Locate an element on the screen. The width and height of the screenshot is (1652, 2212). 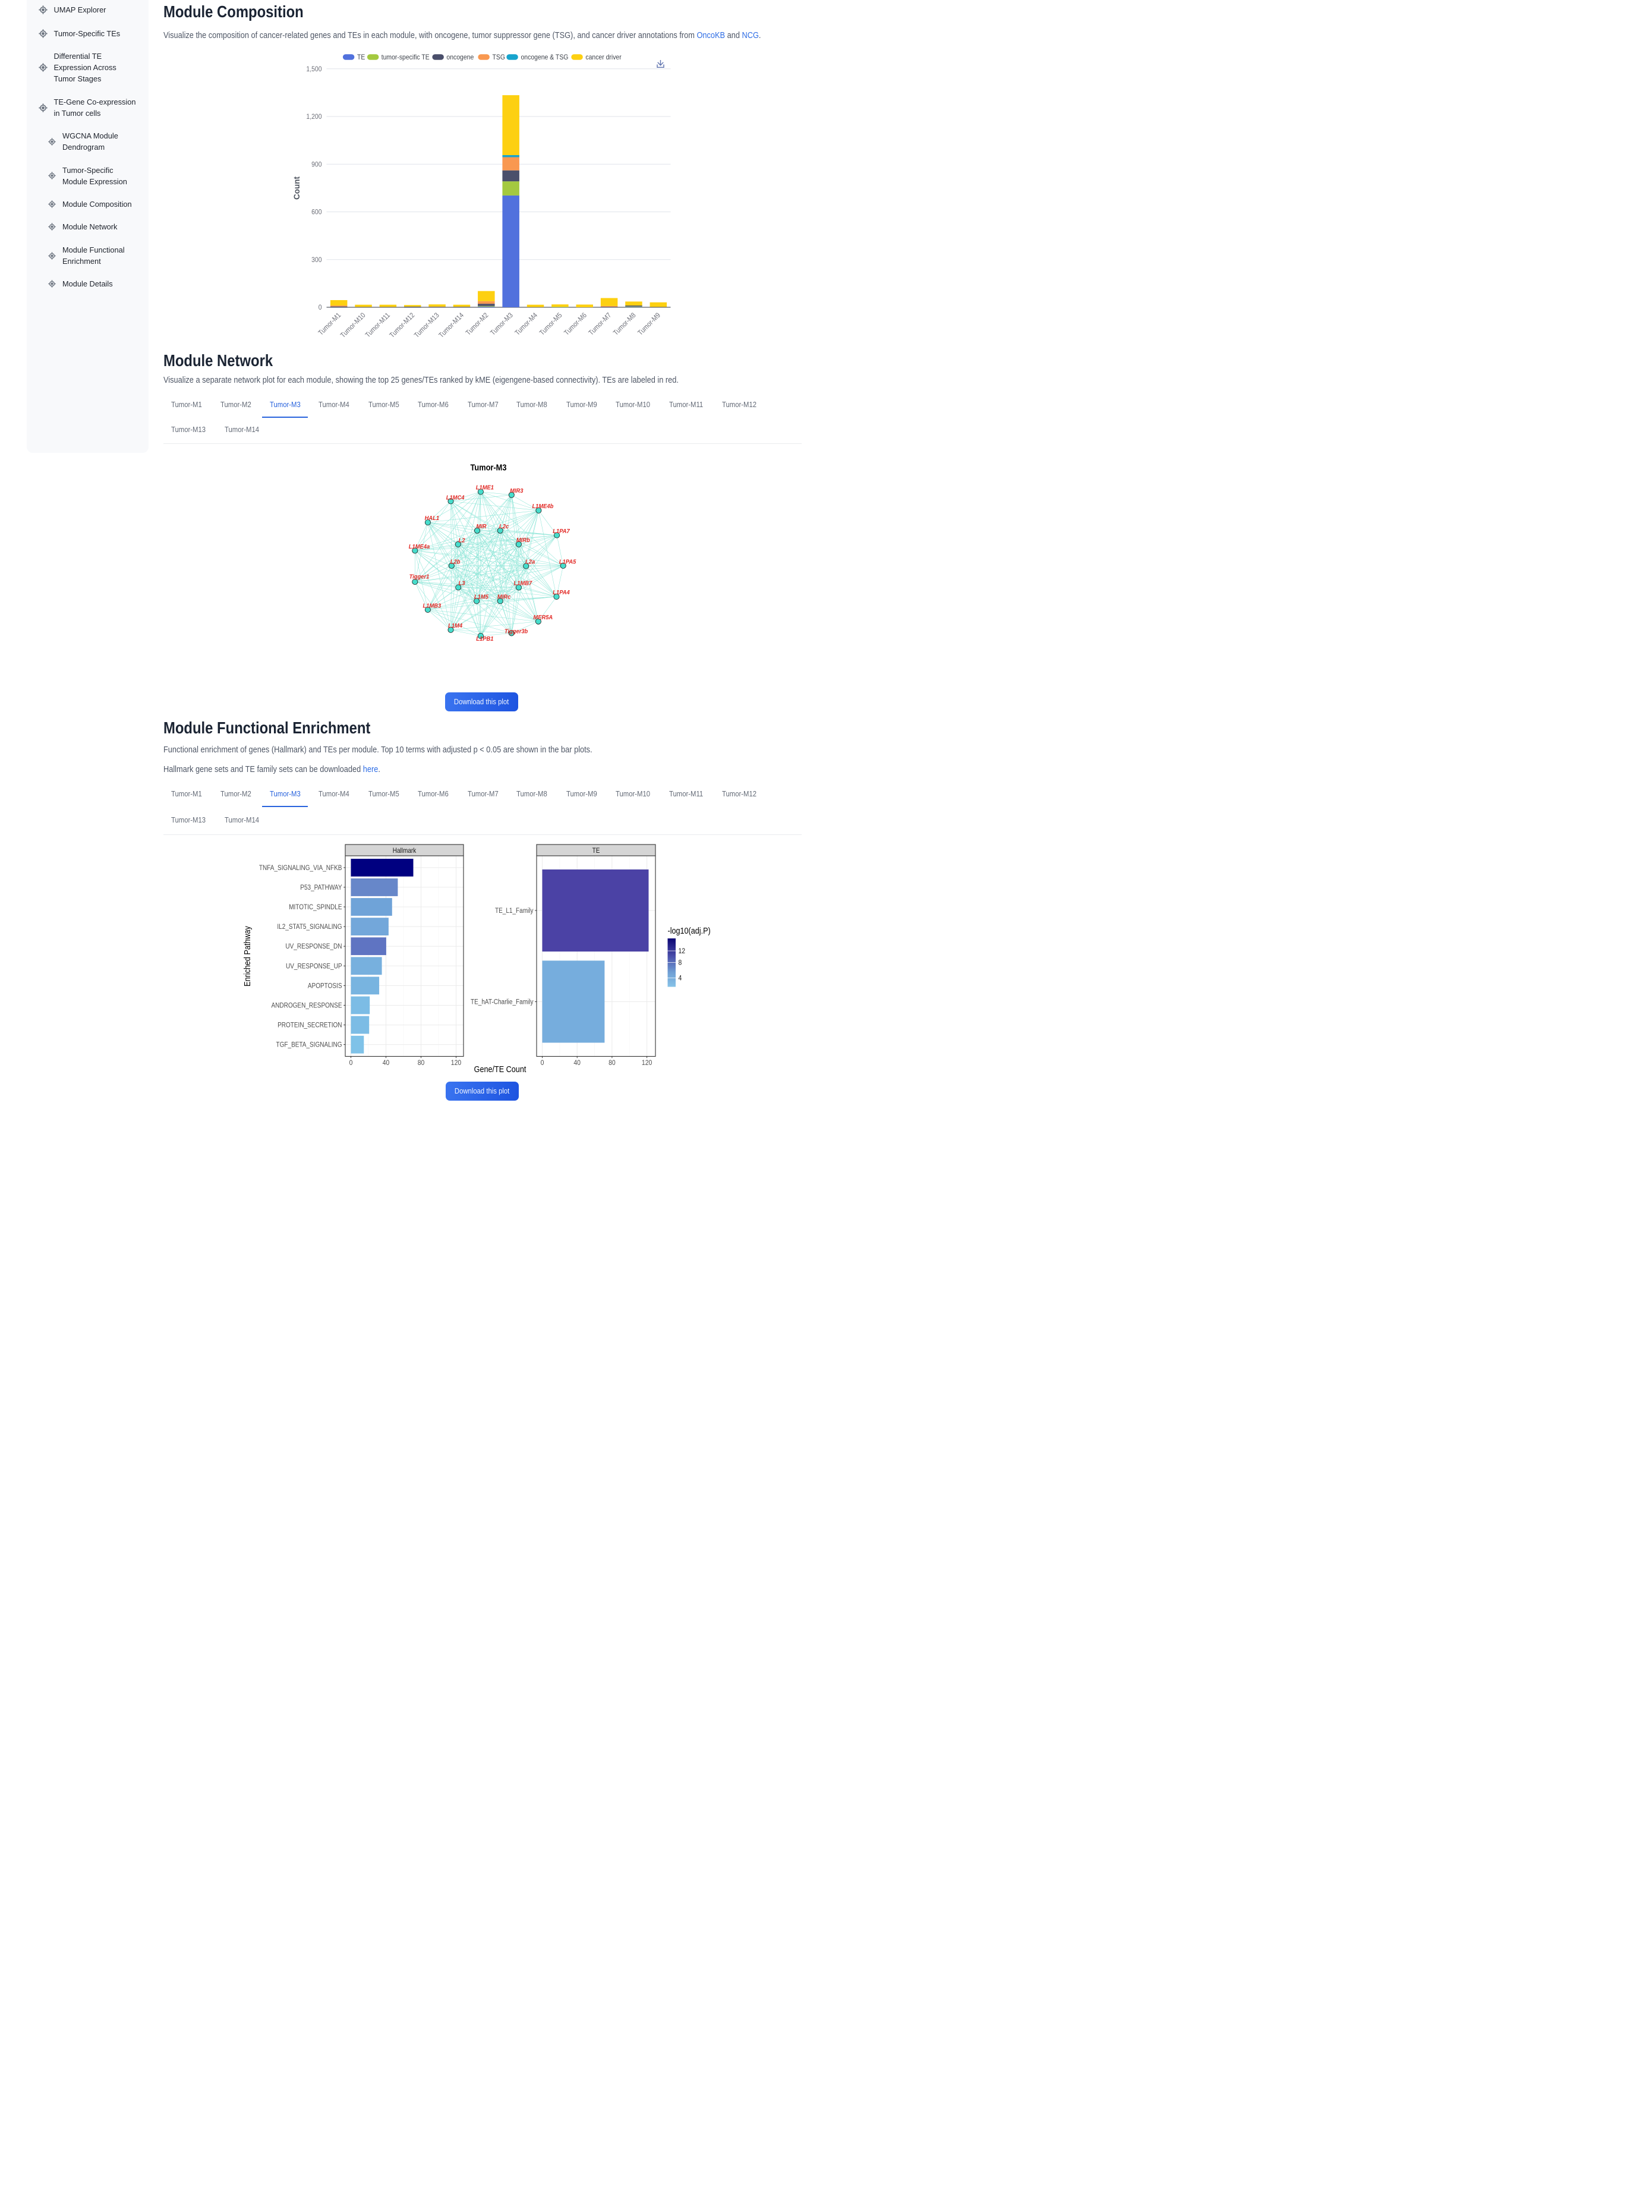
svg-text: TE_L1_Family is located at coordinates (515, 912).